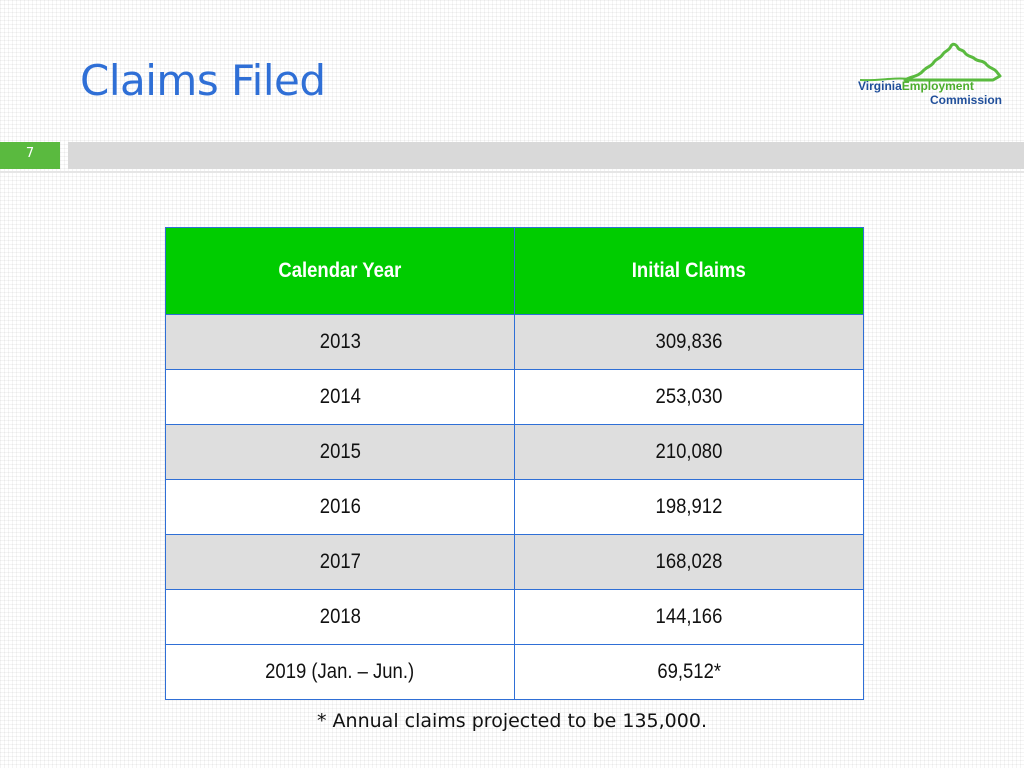 This screenshot has height=768, width=1024. I want to click on page-number-tab, so click(30, 155).